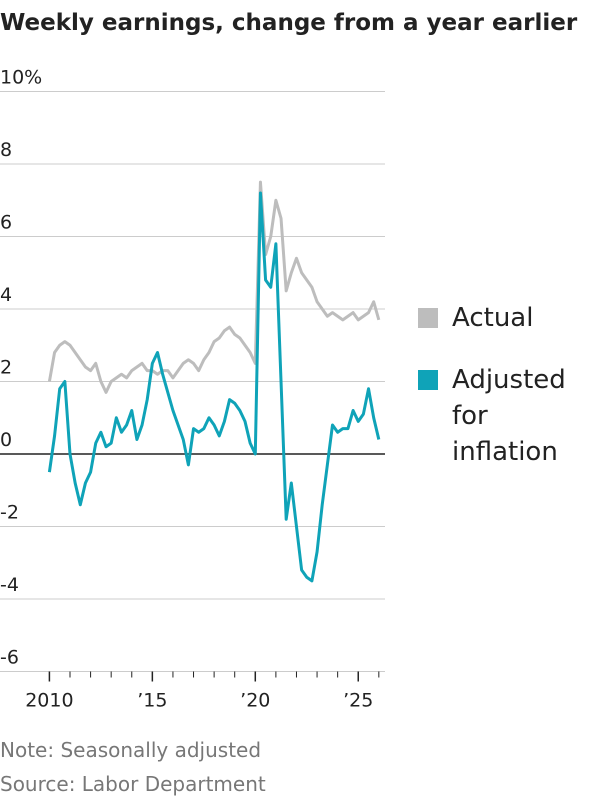 The image size is (600, 800). What do you see at coordinates (255, 701) in the screenshot?
I see `x-tick-label: ’20` at bounding box center [255, 701].